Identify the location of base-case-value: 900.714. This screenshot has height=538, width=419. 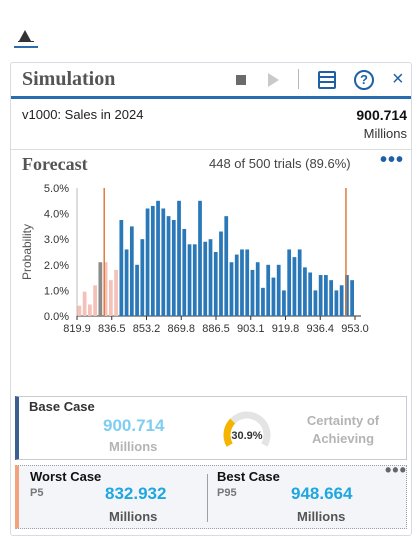
(134, 425).